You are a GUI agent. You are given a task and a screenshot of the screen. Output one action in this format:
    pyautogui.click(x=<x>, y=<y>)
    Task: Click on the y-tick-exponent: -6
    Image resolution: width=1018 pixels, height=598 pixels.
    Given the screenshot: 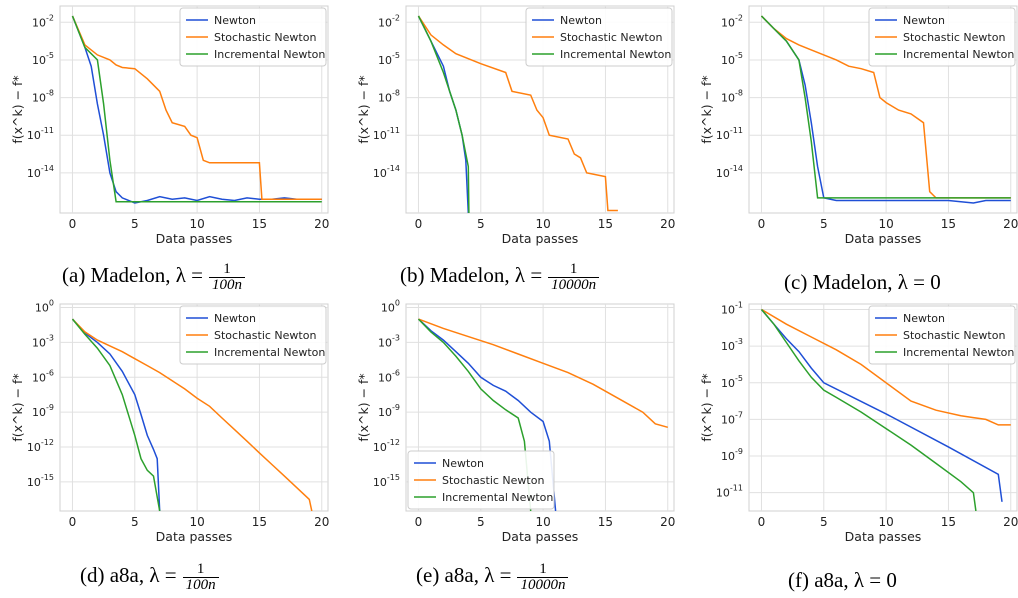 What is the action you would take?
    pyautogui.click(x=396, y=372)
    